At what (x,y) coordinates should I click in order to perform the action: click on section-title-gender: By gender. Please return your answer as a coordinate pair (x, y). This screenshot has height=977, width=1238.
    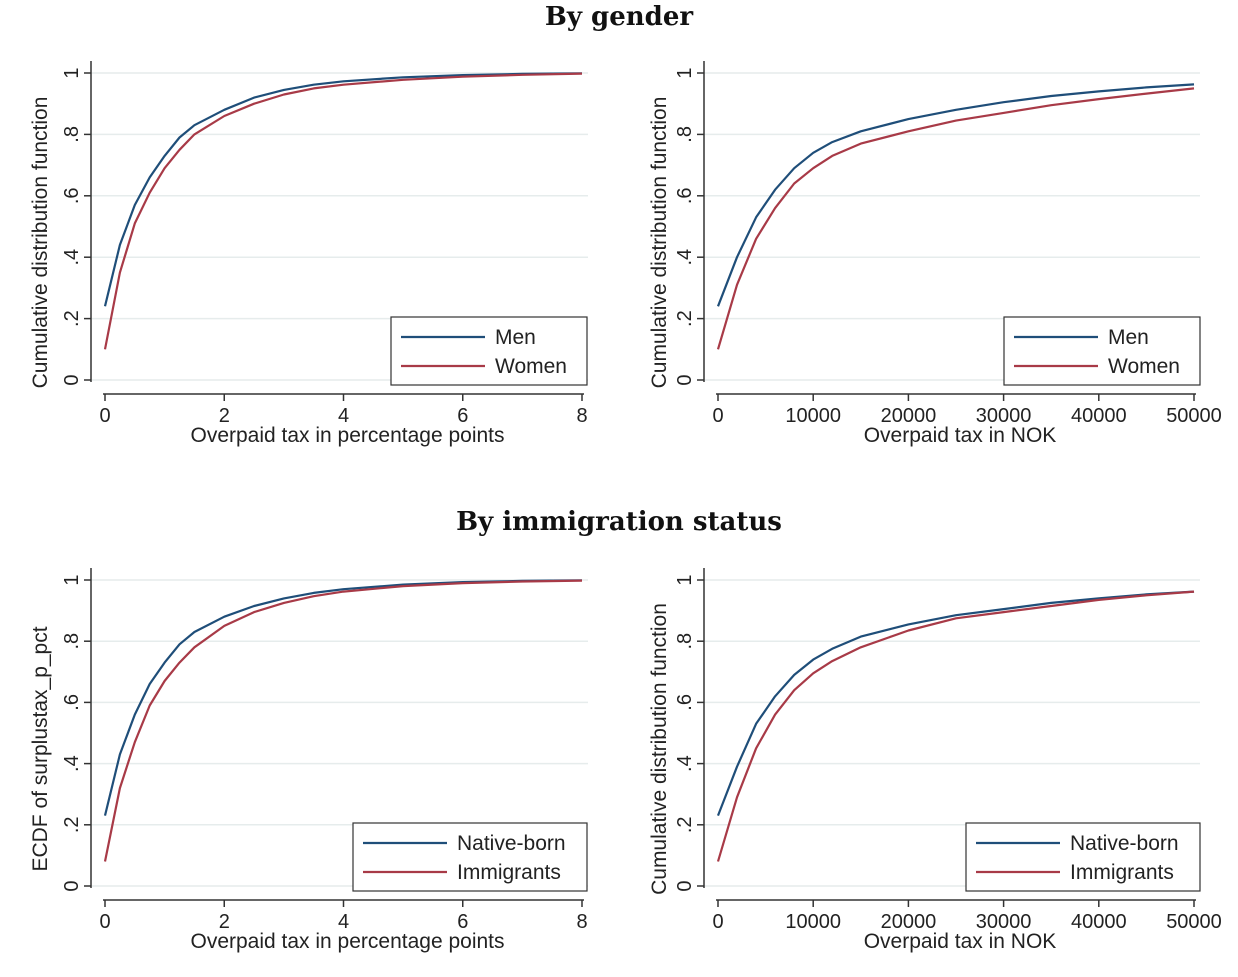
    Looking at the image, I should click on (619, 17).